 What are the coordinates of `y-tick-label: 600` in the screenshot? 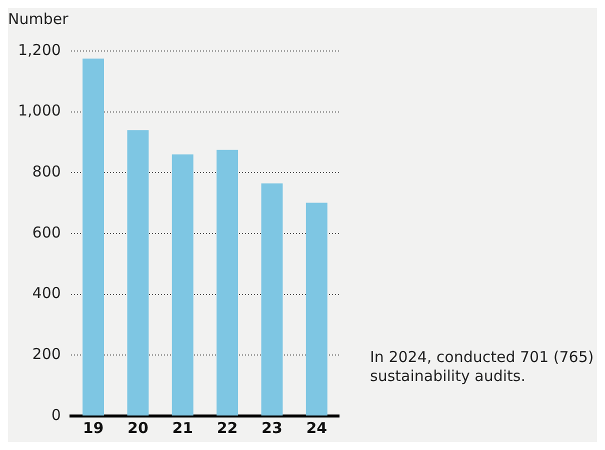 It's located at (46, 232).